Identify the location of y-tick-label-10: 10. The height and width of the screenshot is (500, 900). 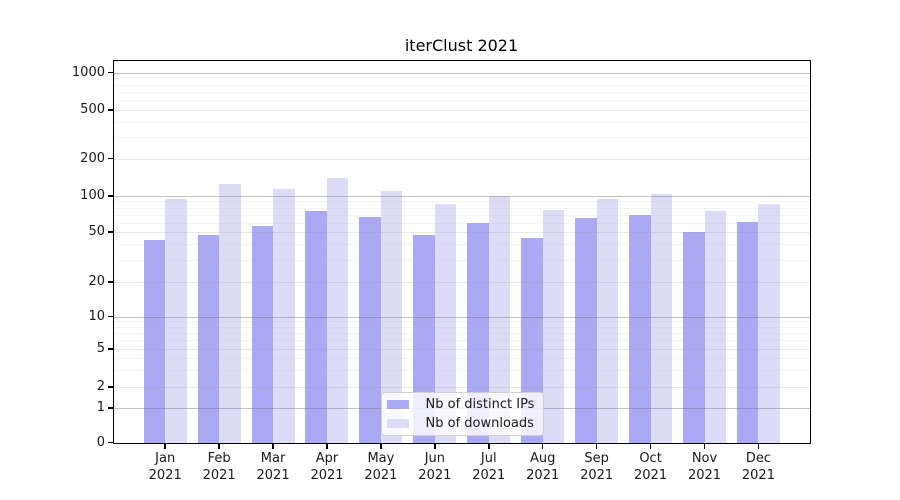
(96, 316).